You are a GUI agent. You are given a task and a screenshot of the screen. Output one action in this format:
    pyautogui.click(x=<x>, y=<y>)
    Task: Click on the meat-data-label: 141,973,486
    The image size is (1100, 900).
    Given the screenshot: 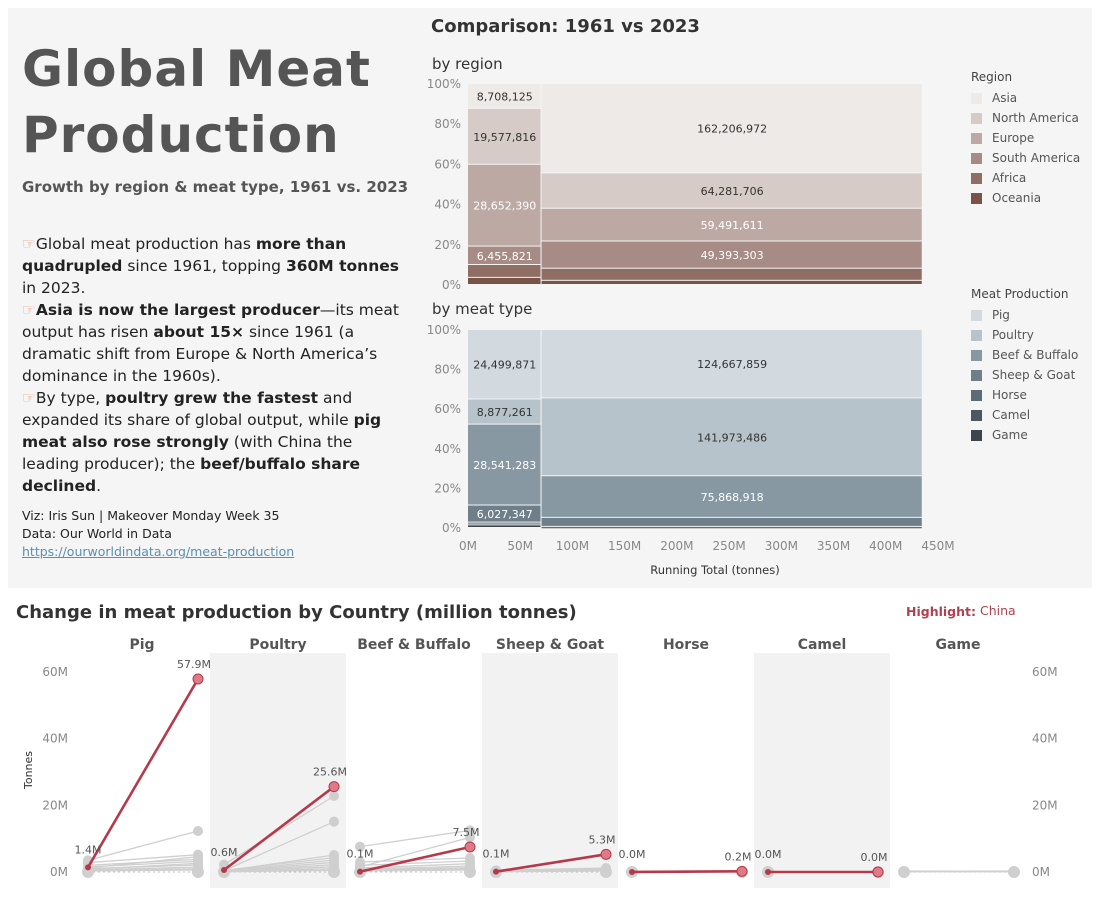 What is the action you would take?
    pyautogui.click(x=732, y=437)
    